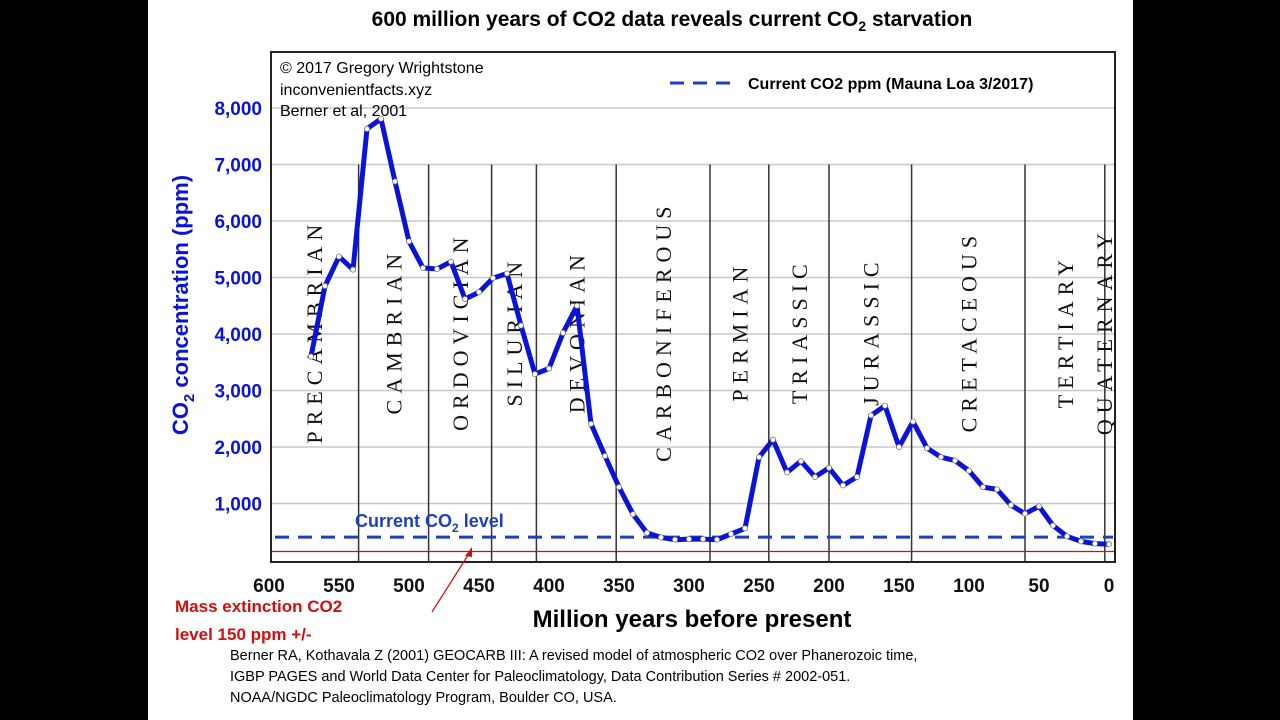 The image size is (1280, 720). I want to click on period-label: TERTIARY, so click(1065, 331).